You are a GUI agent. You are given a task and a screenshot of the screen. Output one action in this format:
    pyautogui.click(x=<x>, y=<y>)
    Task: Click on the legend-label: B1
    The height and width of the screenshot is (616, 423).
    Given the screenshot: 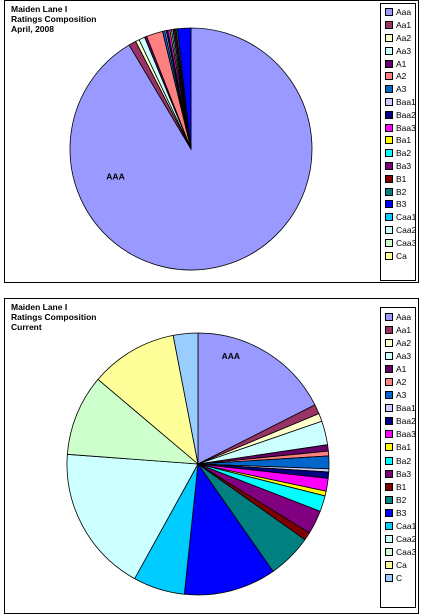 What is the action you would take?
    pyautogui.click(x=401, y=486)
    